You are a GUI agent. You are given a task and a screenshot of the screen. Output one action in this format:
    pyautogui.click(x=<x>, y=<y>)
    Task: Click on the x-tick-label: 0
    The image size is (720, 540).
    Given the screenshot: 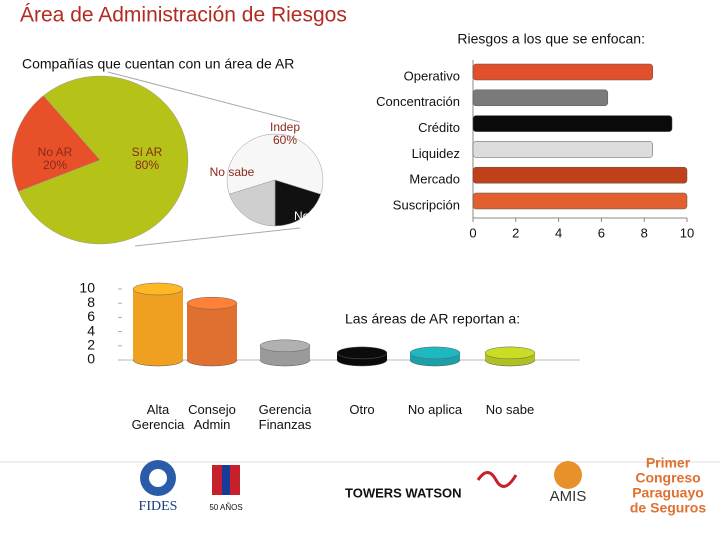 What is the action you would take?
    pyautogui.click(x=472, y=232)
    